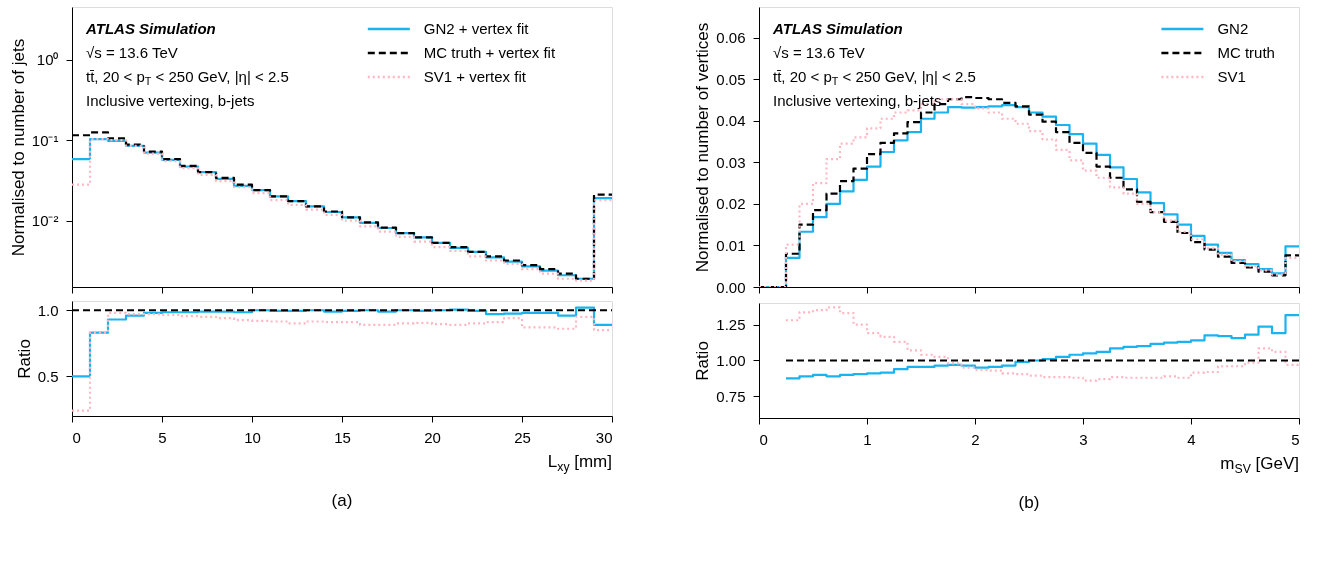 The width and height of the screenshot is (1334, 584). Describe the element at coordinates (475, 76) in the screenshot. I see `legend-label: SV1 + vertex fit` at that location.